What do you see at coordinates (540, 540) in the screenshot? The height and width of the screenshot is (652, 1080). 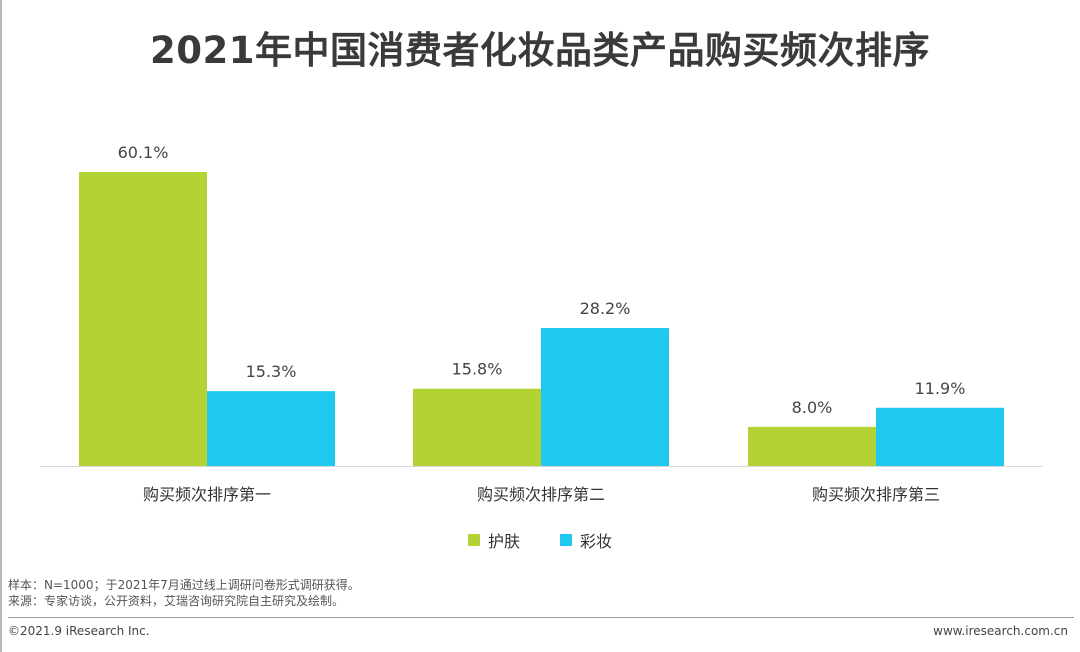 I see `chart-legend: 护肤 彩妆` at bounding box center [540, 540].